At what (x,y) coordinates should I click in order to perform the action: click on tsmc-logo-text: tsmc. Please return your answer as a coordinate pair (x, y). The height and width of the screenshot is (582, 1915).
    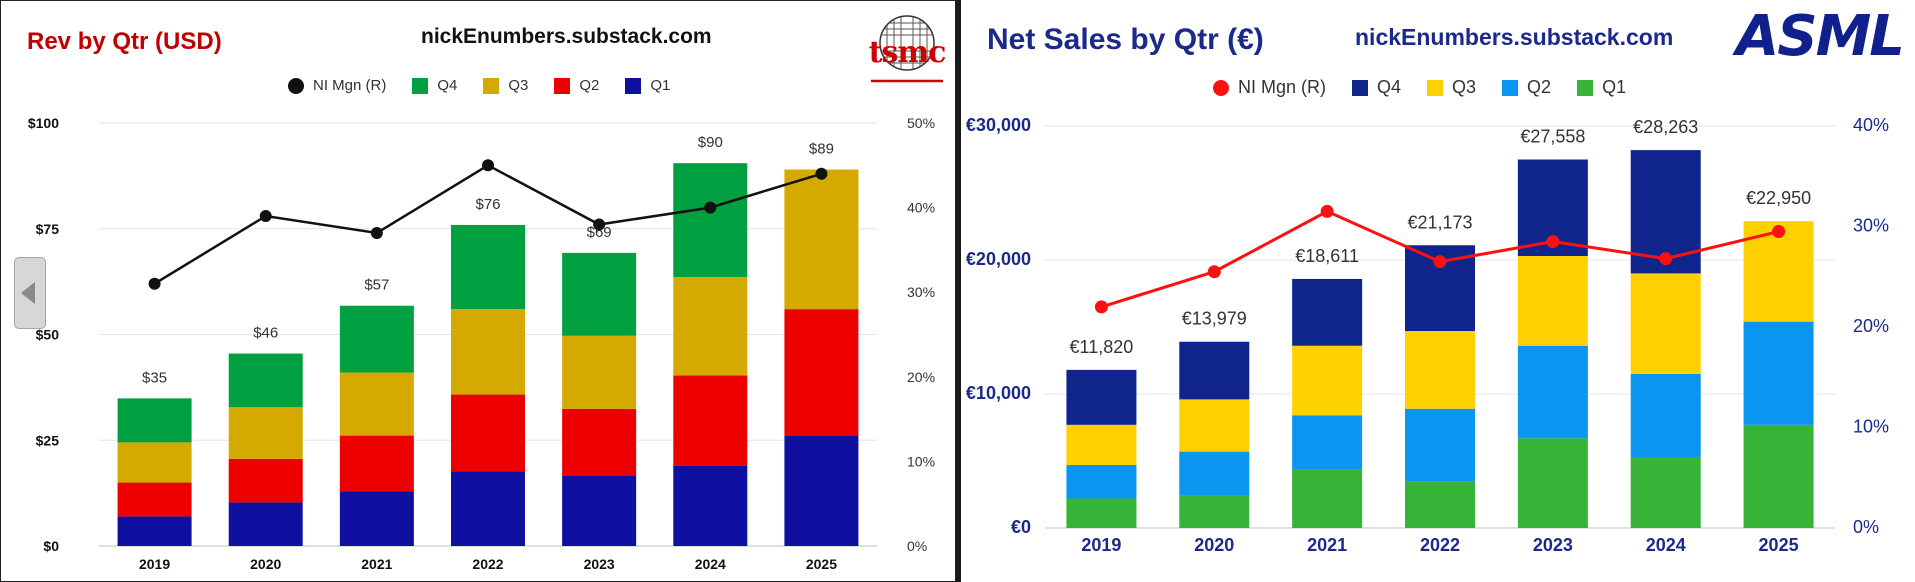
    Looking at the image, I should click on (907, 52).